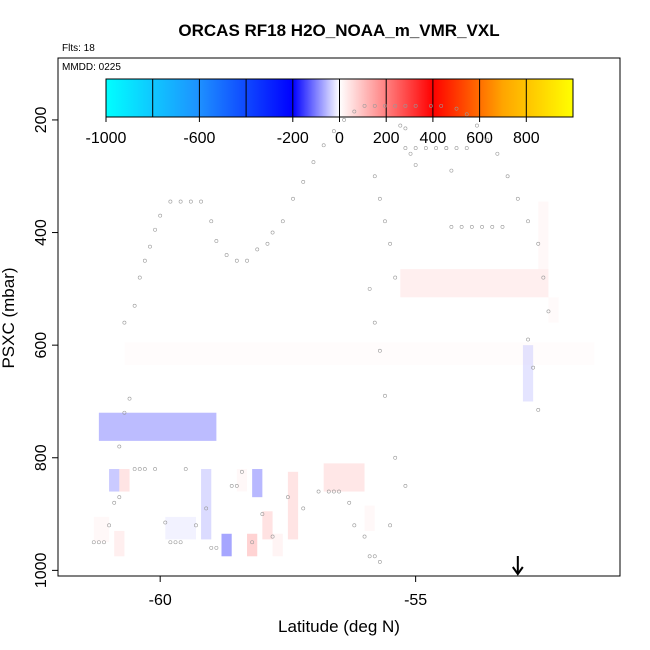  What do you see at coordinates (386, 138) in the screenshot?
I see `colorbar-tick-label: 200` at bounding box center [386, 138].